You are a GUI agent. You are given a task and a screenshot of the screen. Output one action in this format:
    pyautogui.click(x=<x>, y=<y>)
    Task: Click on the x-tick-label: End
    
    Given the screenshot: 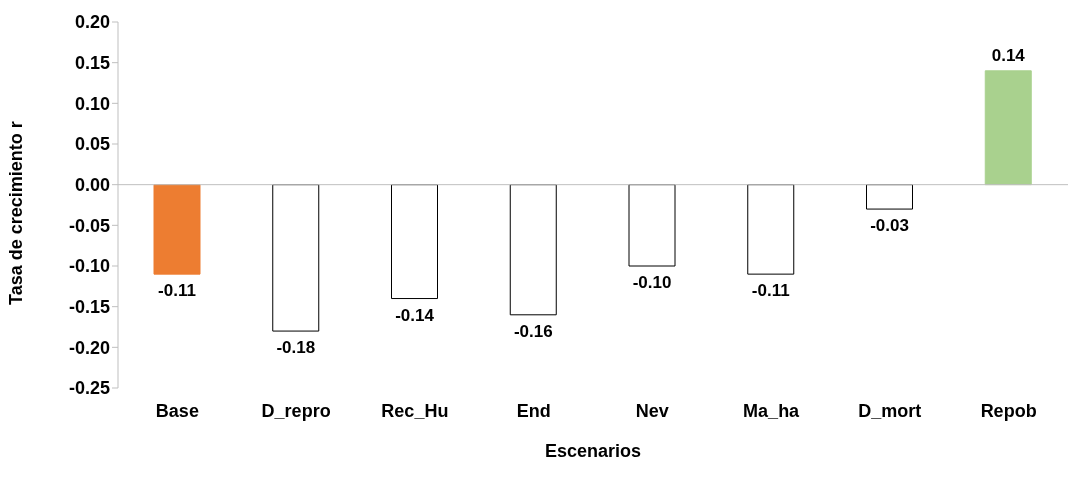 What is the action you would take?
    pyautogui.click(x=533, y=410)
    